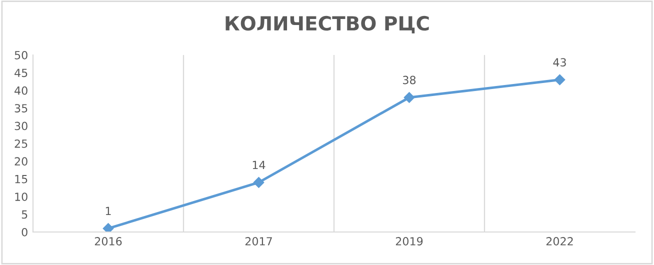  I want to click on x-tick-label: 2017, so click(258, 241).